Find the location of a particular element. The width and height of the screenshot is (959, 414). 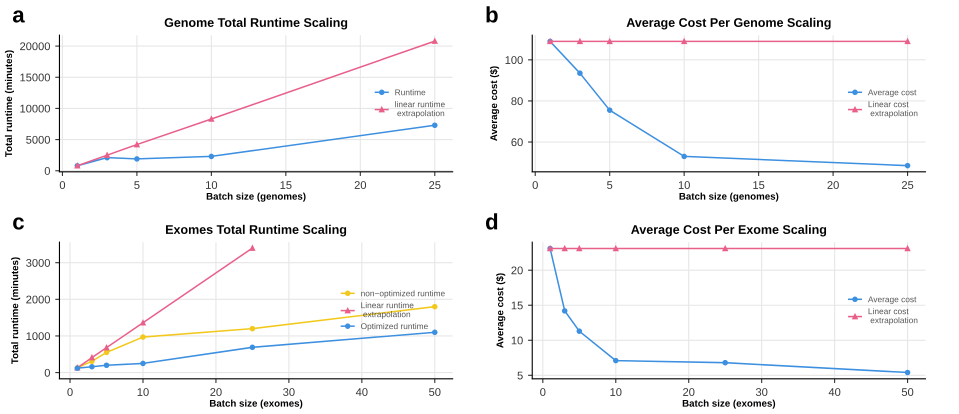

y-tick-label: 80 is located at coordinates (517, 101).